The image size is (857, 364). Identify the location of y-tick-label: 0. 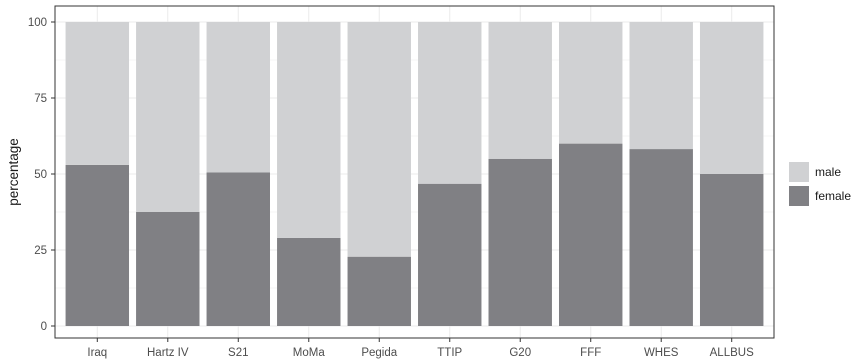
(44, 327).